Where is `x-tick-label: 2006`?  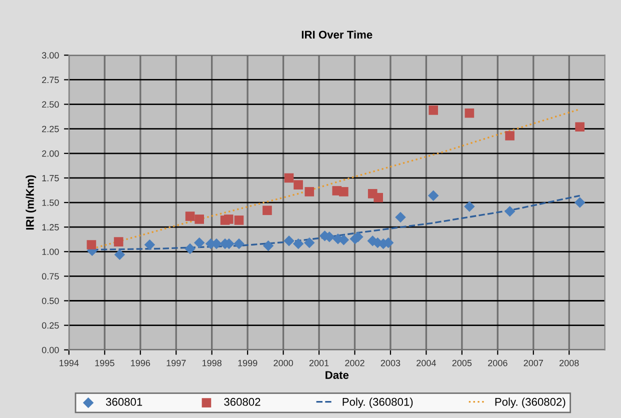 x-tick-label: 2006 is located at coordinates (498, 363).